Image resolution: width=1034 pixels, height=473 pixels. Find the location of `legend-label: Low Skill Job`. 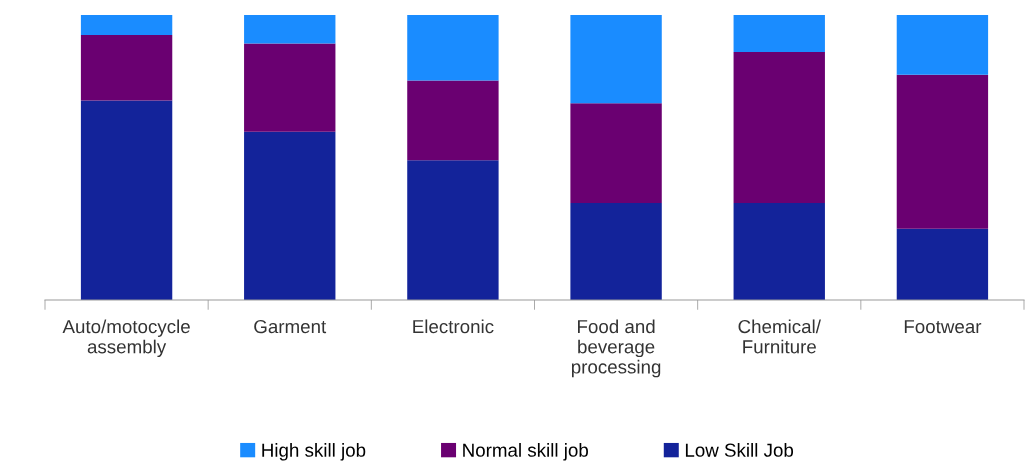

legend-label: Low Skill Job is located at coordinates (739, 450).